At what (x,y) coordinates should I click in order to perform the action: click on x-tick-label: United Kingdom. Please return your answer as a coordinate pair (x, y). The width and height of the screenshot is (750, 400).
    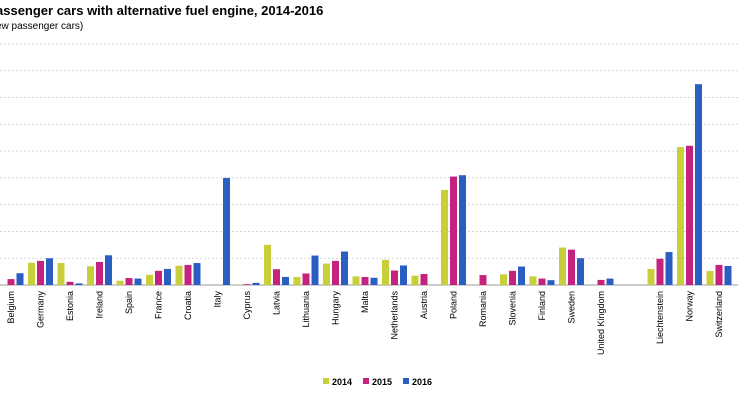
    Looking at the image, I should click on (601, 323).